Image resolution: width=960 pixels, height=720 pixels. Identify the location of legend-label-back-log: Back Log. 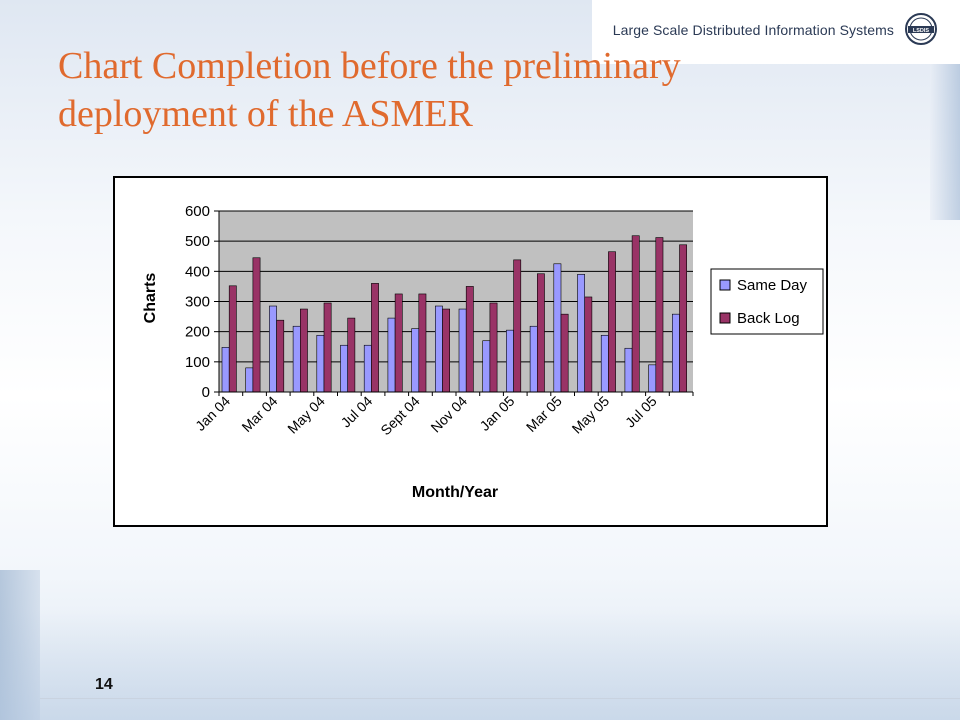
(768, 318).